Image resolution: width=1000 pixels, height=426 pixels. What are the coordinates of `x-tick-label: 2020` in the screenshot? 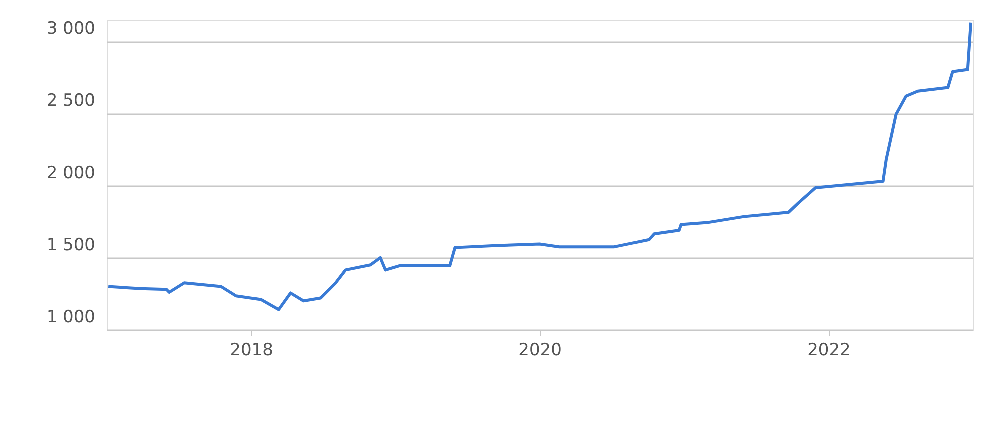 It's located at (540, 350).